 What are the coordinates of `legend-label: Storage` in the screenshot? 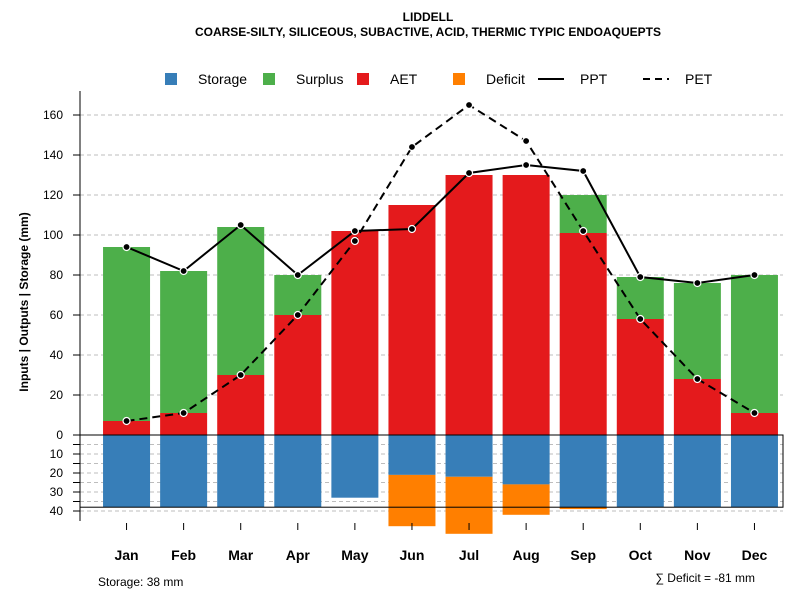 It's located at (222, 79).